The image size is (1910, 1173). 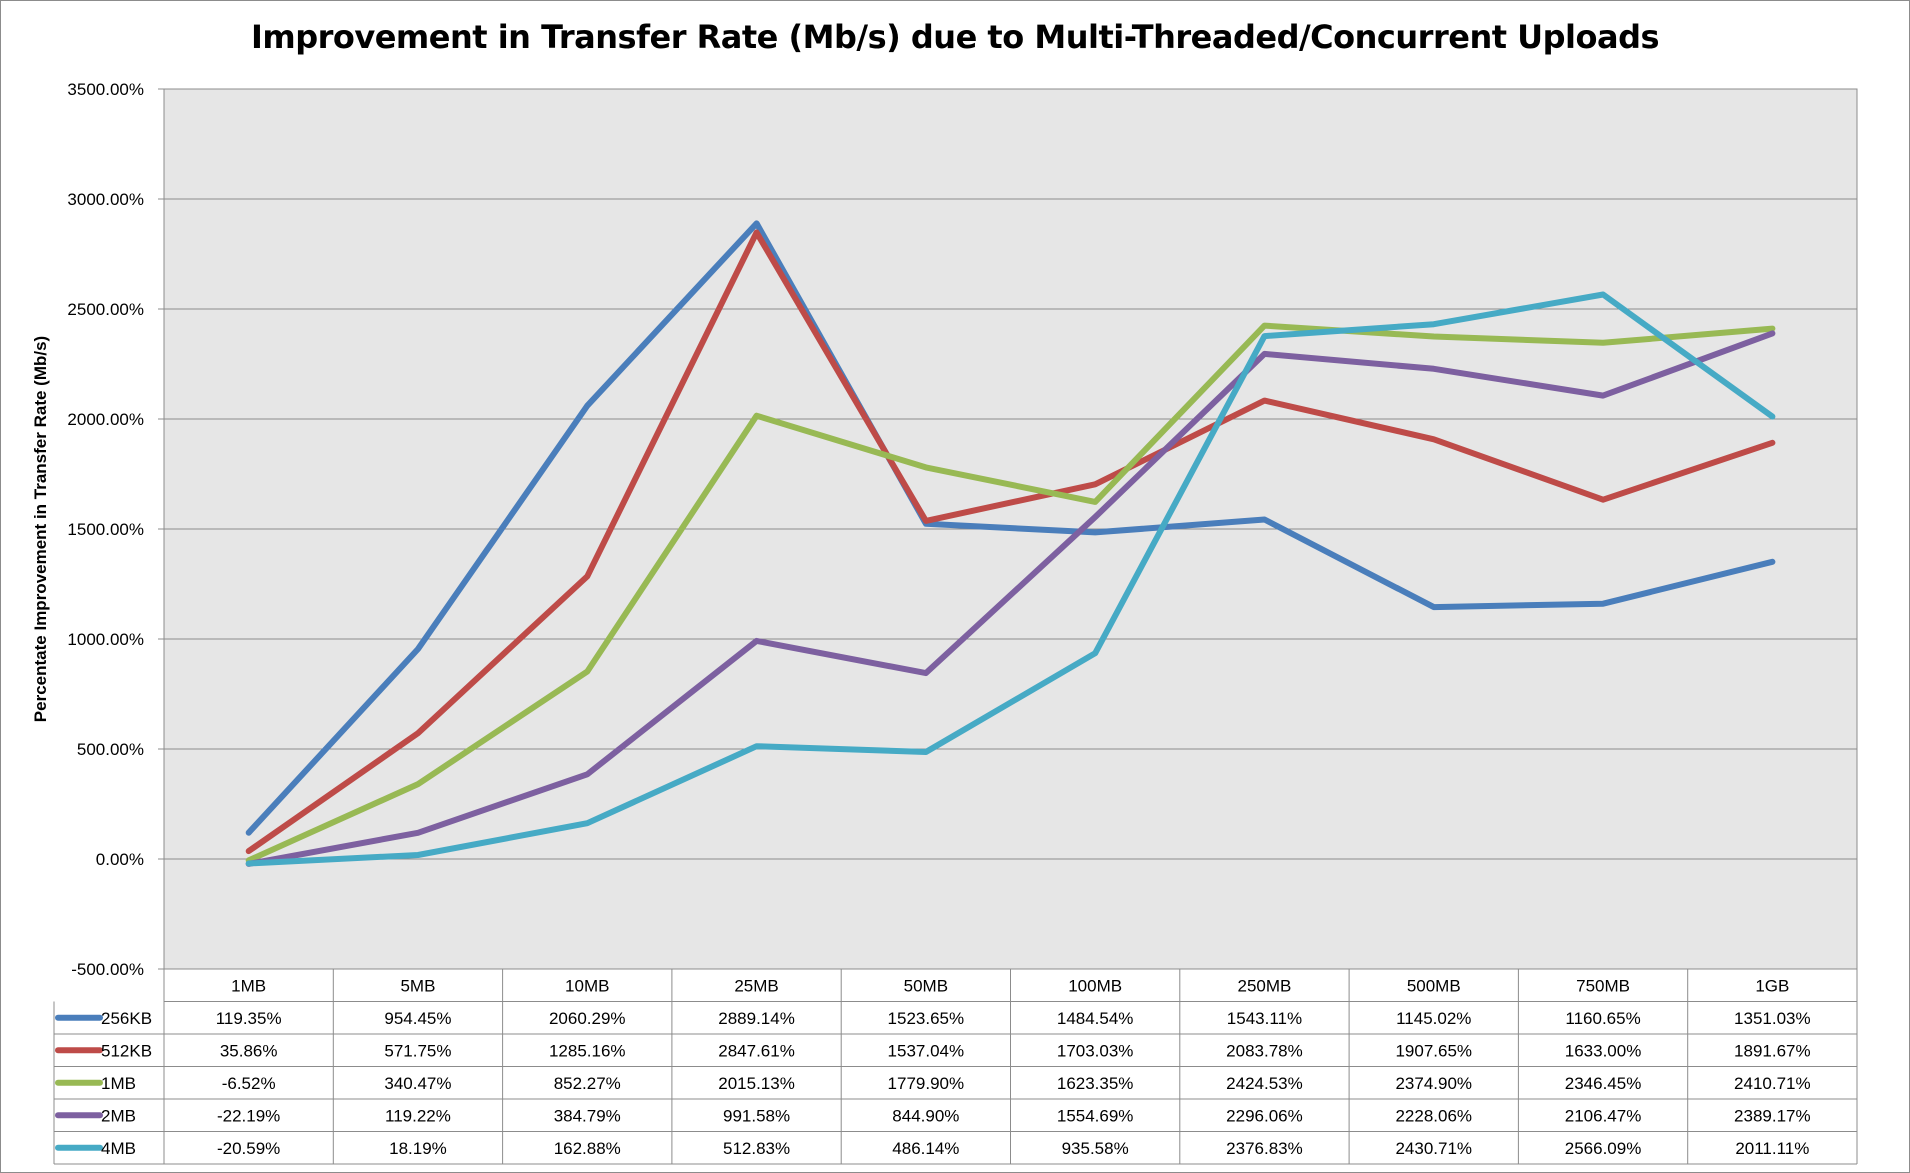 What do you see at coordinates (105, 199) in the screenshot?
I see `y-tick-label: 3000.00%` at bounding box center [105, 199].